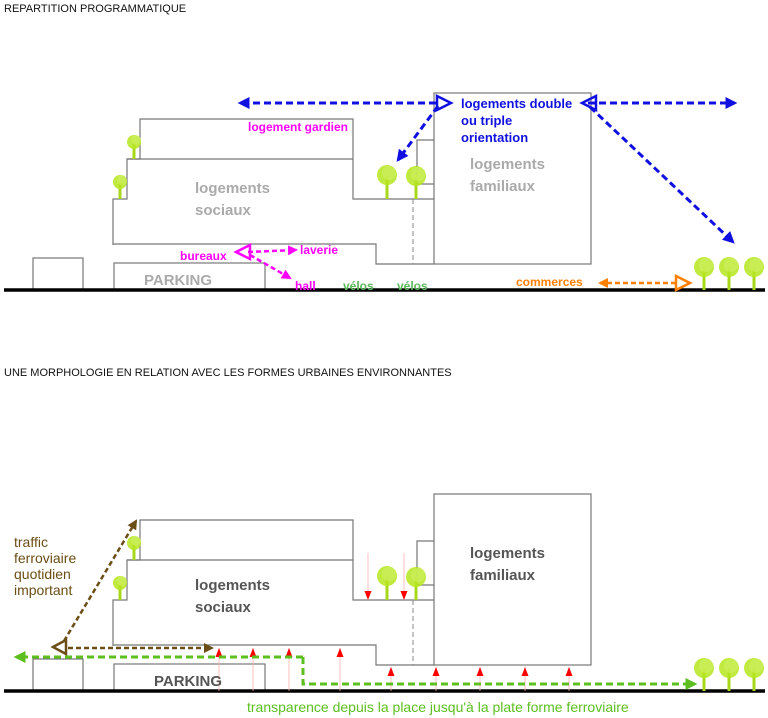 The width and height of the screenshot is (768, 718). I want to click on section-title-programmatique: REPARTITION PROGRAMMATIQUE, so click(95, 9).